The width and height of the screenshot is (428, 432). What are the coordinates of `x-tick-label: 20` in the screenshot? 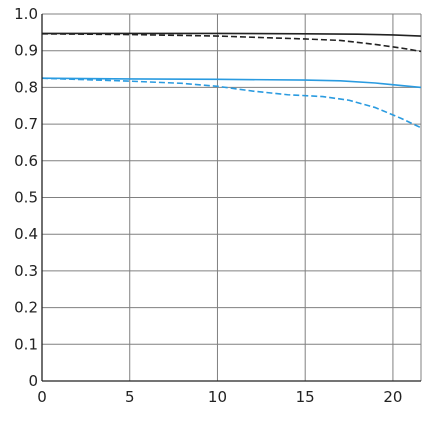 It's located at (392, 397).